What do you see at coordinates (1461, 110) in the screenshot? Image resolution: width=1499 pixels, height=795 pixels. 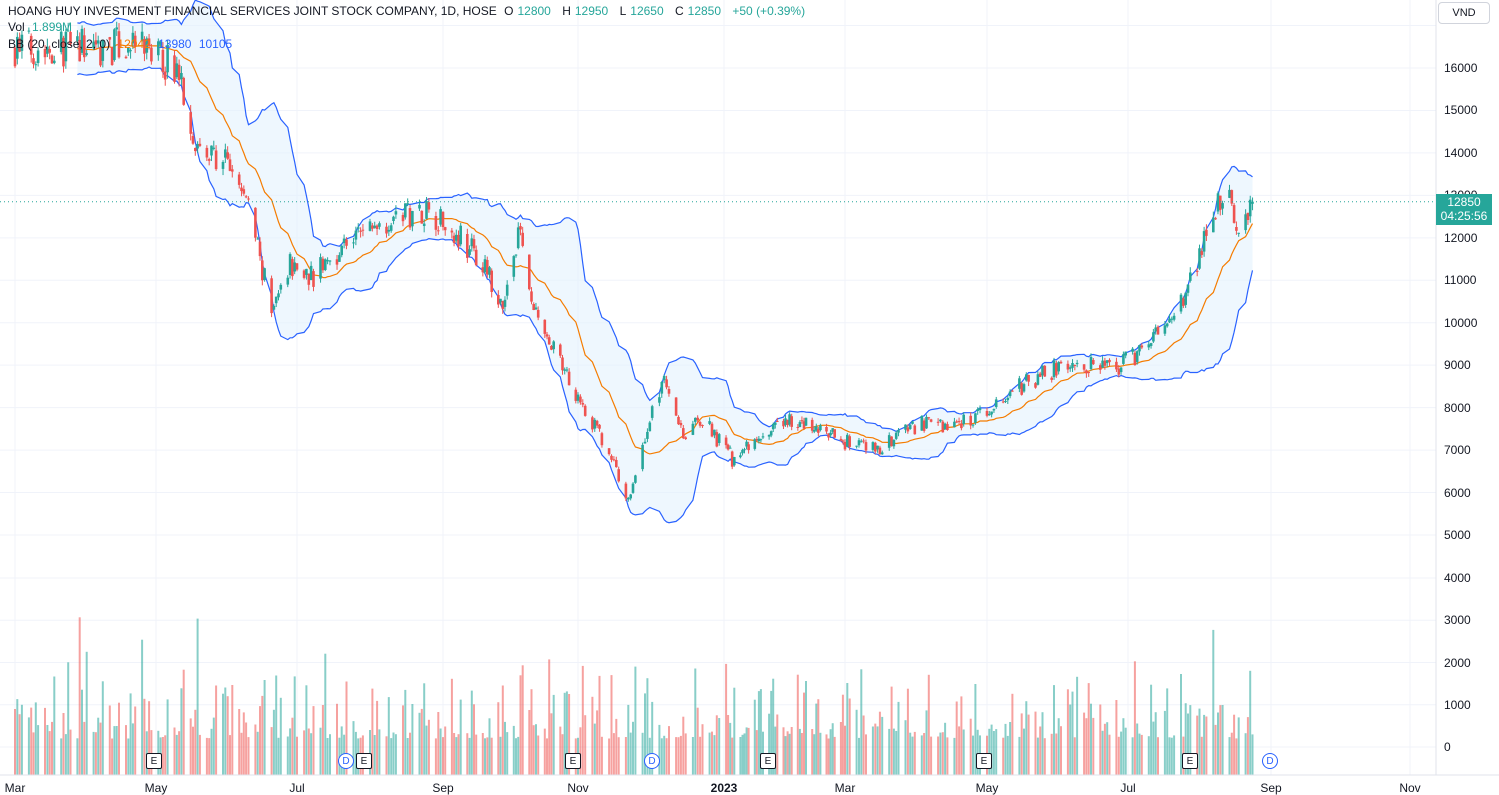 I see `price-tick-label: 15000` at bounding box center [1461, 110].